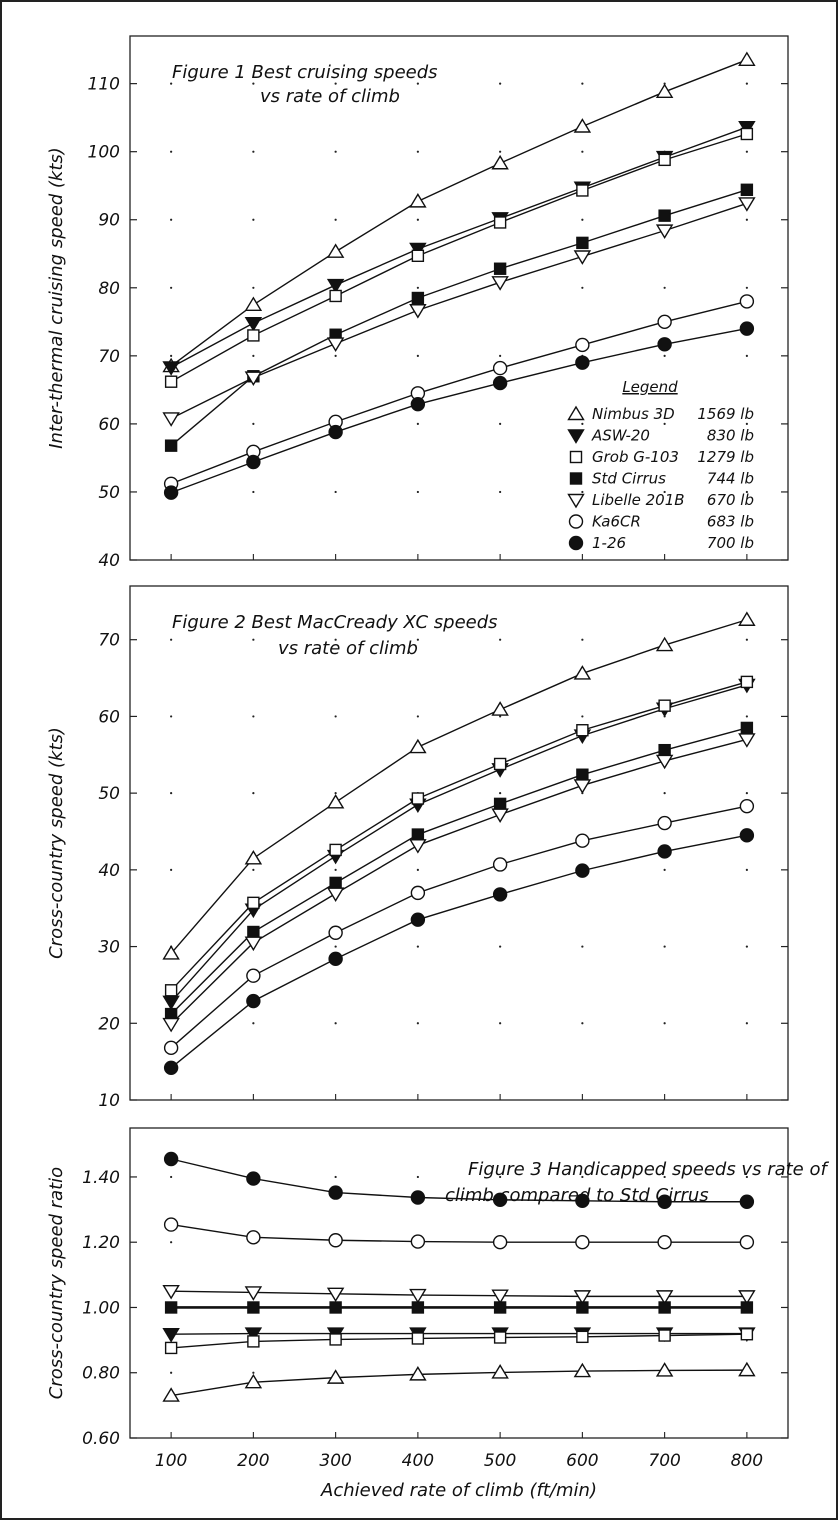  What do you see at coordinates (730, 436) in the screenshot?
I see `legend-weight: 830 lb` at bounding box center [730, 436].